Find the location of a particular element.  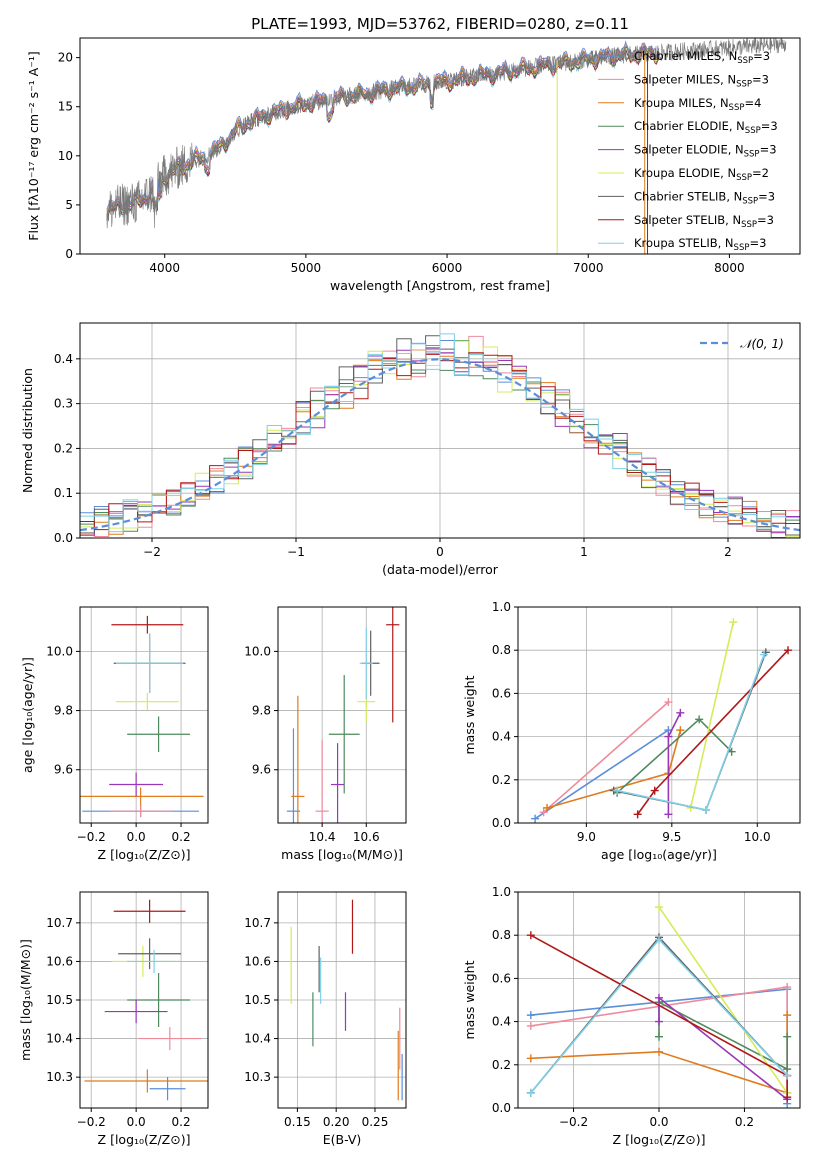

legend-entry: Chabrier ELODIE, NSSP=3 is located at coordinates (706, 127).